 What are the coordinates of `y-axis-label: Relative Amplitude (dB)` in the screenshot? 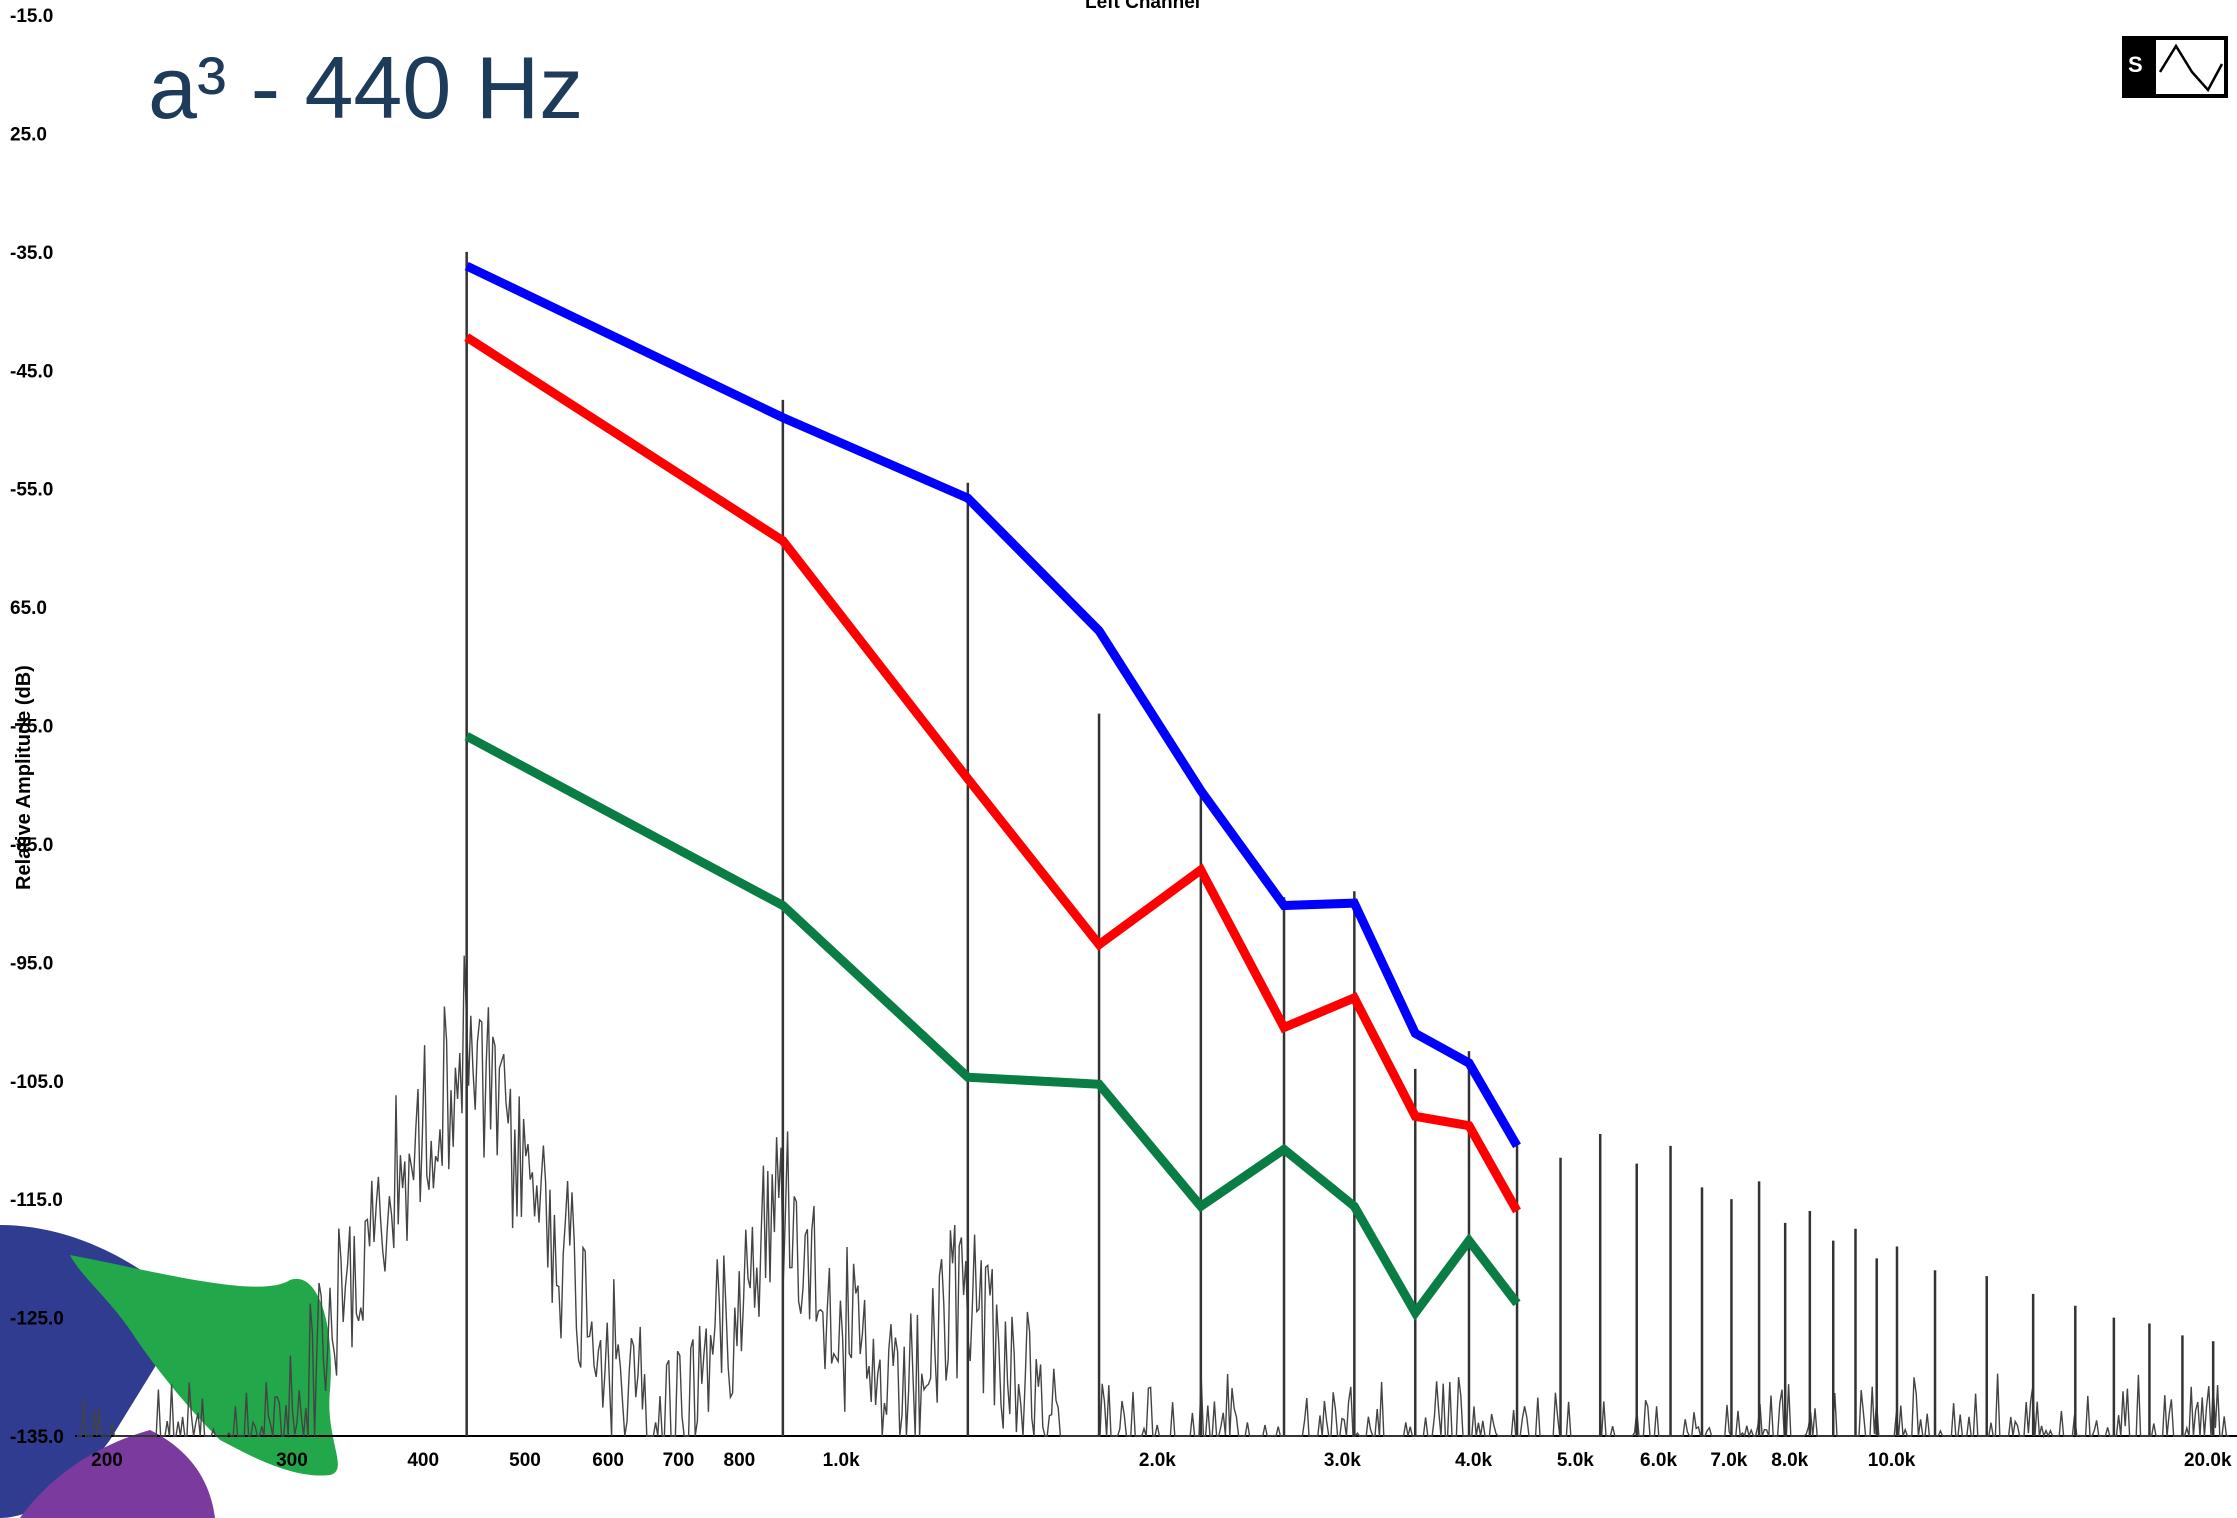 It's located at (24, 777).